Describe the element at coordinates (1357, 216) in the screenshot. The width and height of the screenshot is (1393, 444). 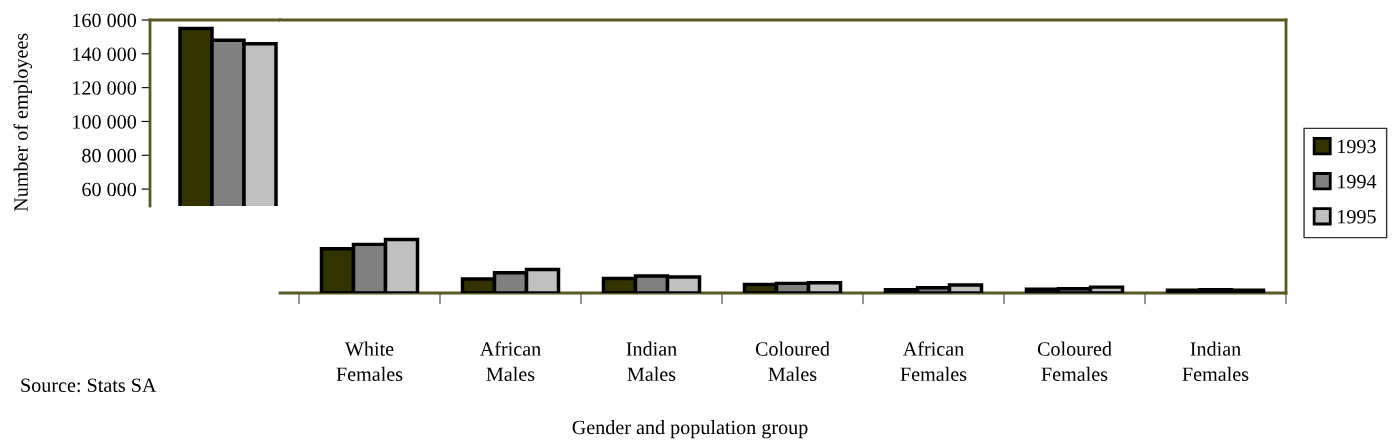
I see `legend-label: 1995` at that location.